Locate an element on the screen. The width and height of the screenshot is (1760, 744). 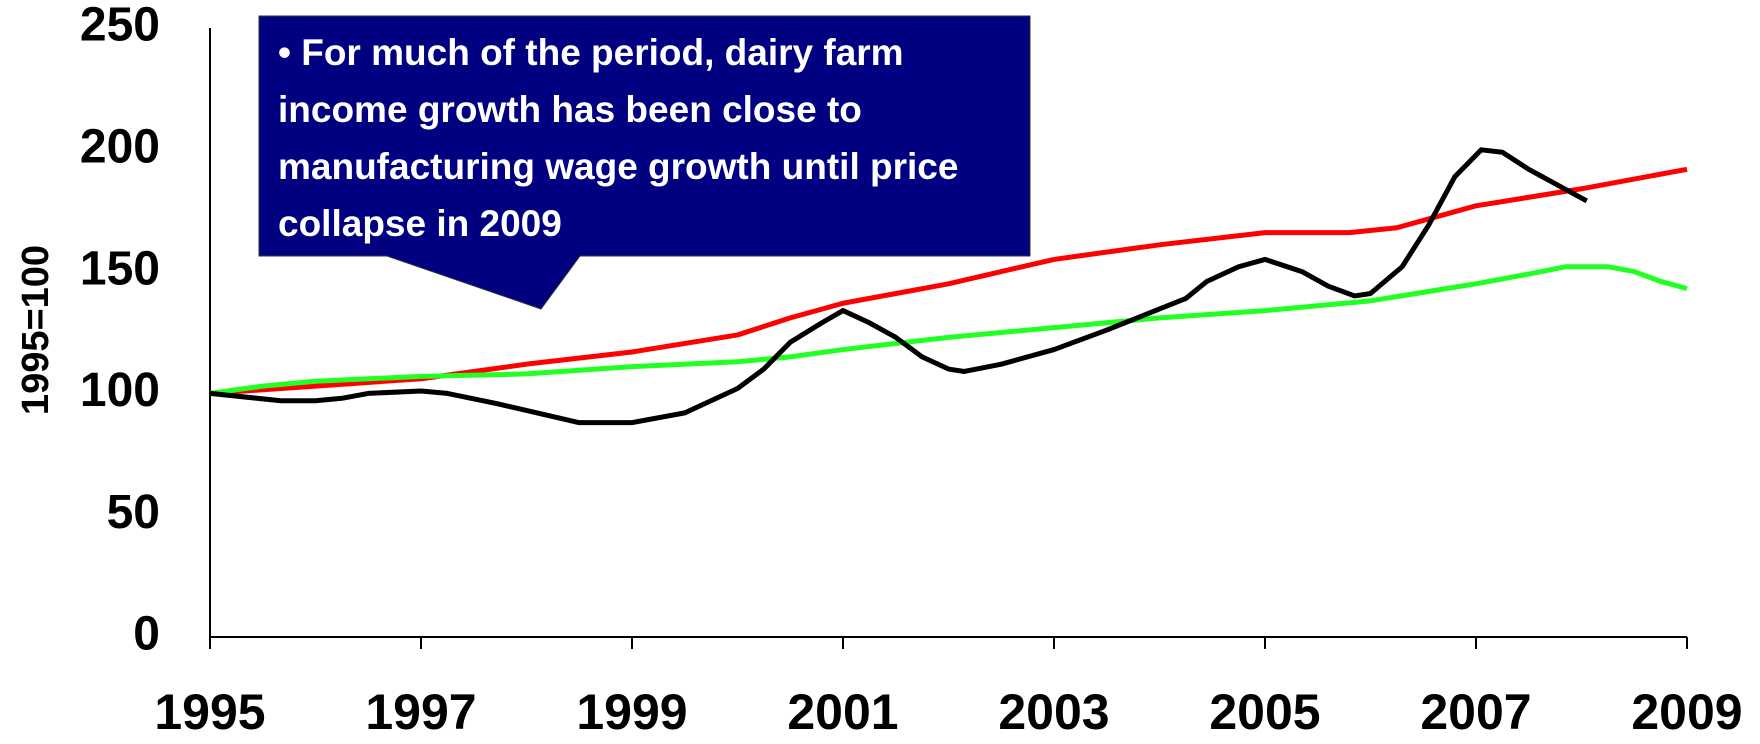
x-tick-label: 2003 is located at coordinates (1053, 712).